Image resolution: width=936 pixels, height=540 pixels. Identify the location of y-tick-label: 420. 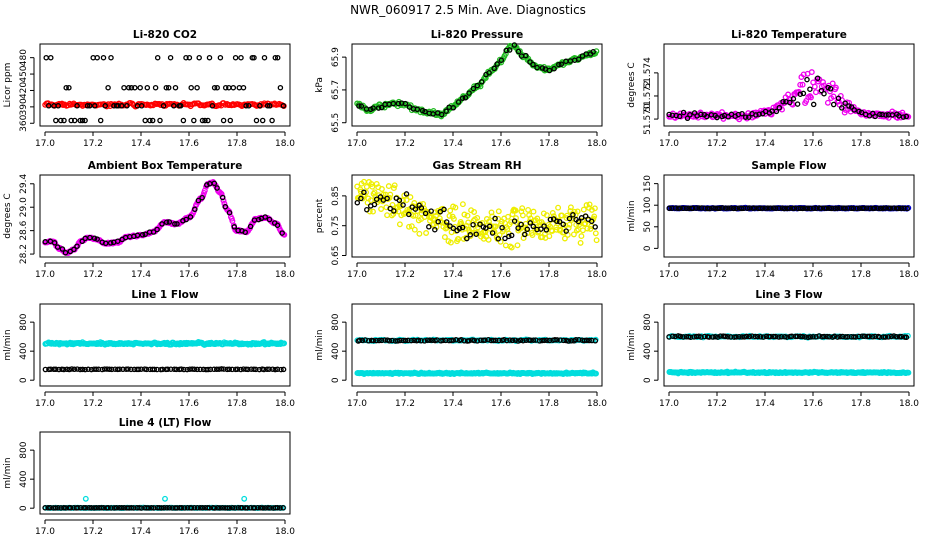
(24, 90).